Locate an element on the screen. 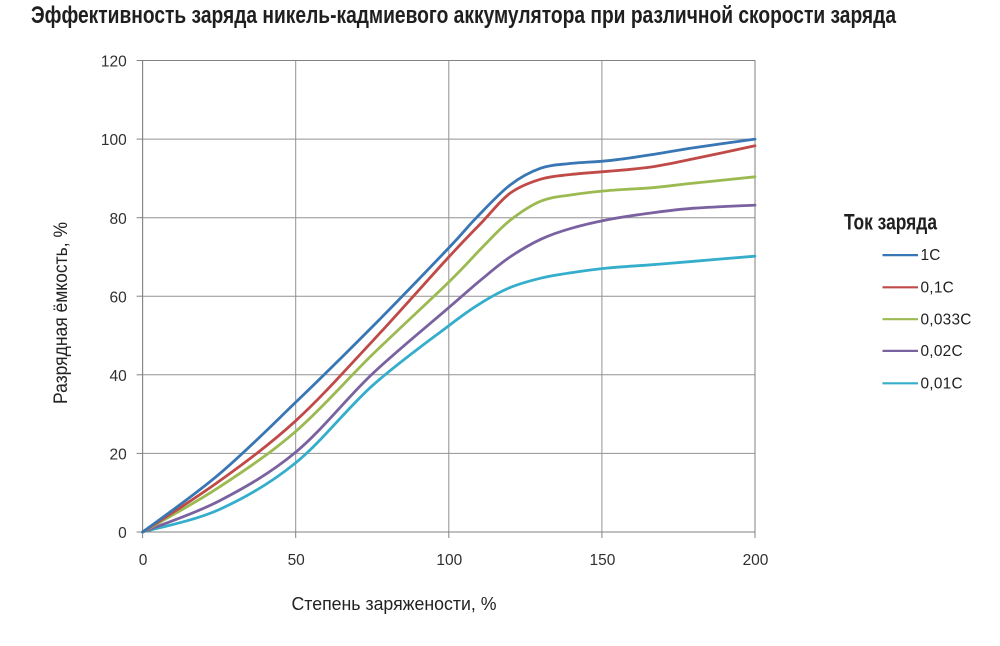  svg-text: 50 is located at coordinates (297, 560).